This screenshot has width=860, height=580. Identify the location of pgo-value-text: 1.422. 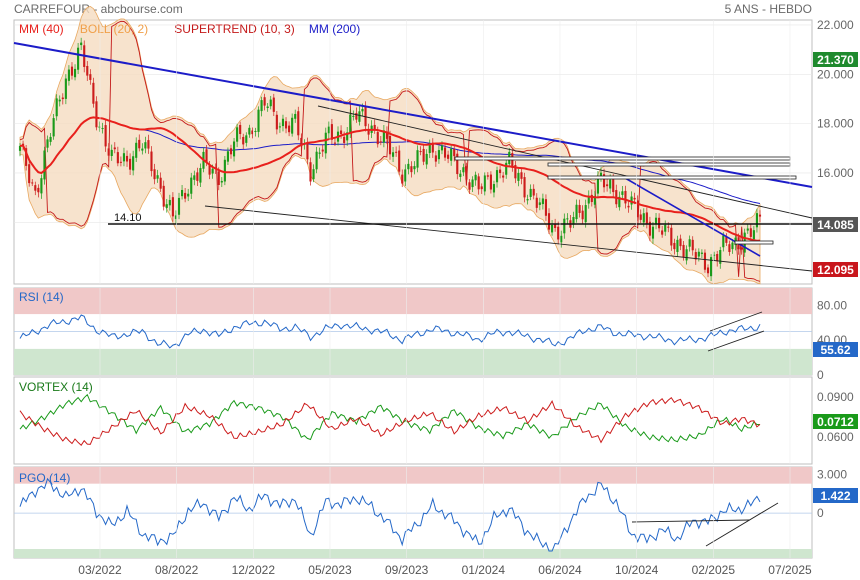
(835, 496).